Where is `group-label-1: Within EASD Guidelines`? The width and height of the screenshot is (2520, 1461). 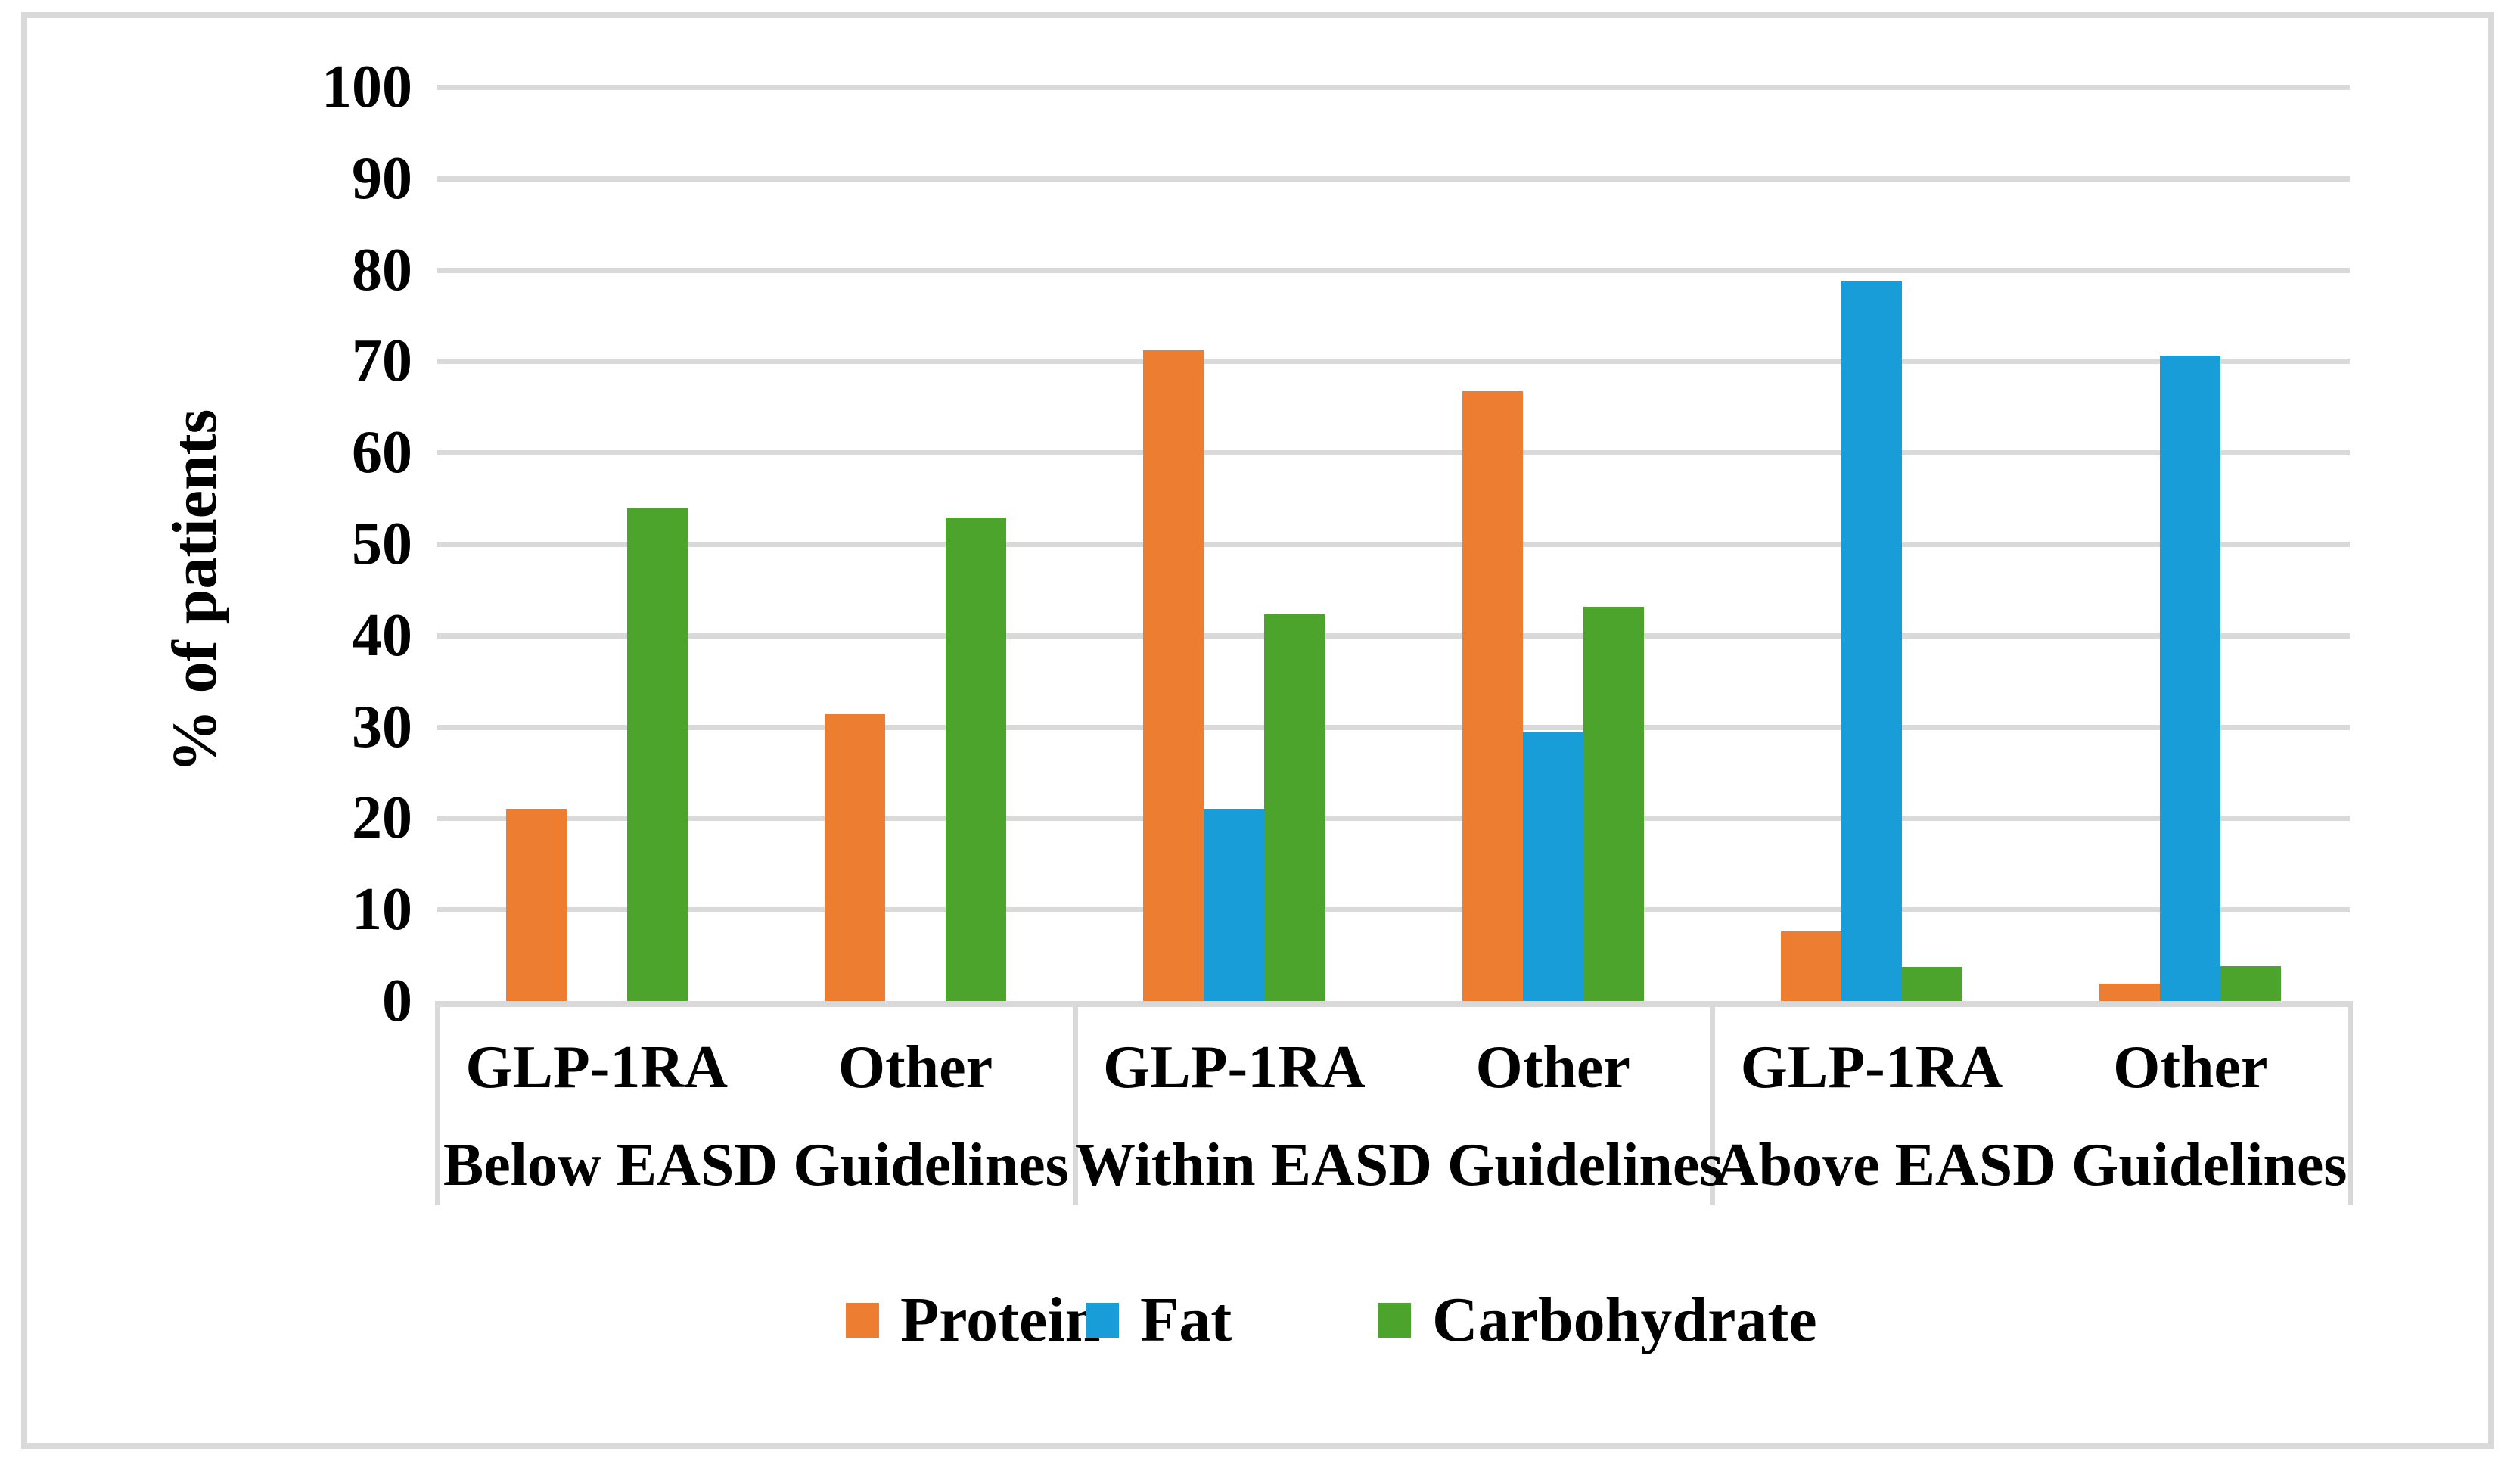
group-label-1: Within EASD Guidelines is located at coordinates (1399, 1165).